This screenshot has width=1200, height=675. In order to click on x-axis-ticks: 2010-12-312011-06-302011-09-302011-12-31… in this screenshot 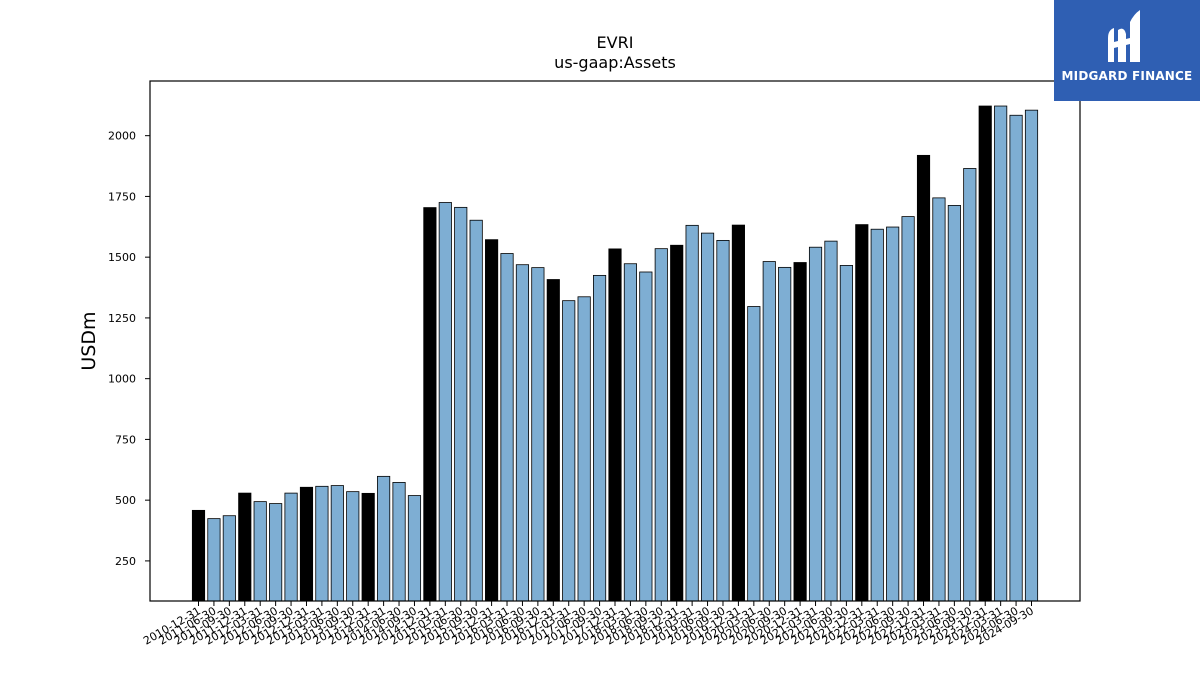, I will do `click(588, 624)`.